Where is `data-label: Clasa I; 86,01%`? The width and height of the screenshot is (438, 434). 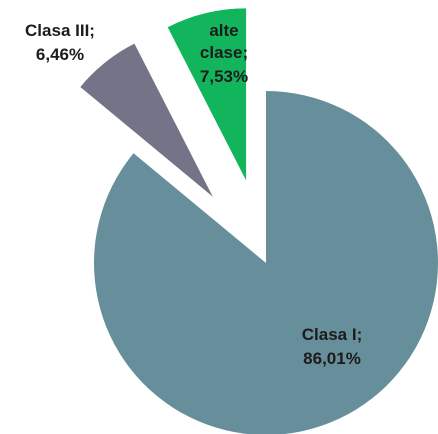 data-label: Clasa I; 86,01% is located at coordinates (332, 346).